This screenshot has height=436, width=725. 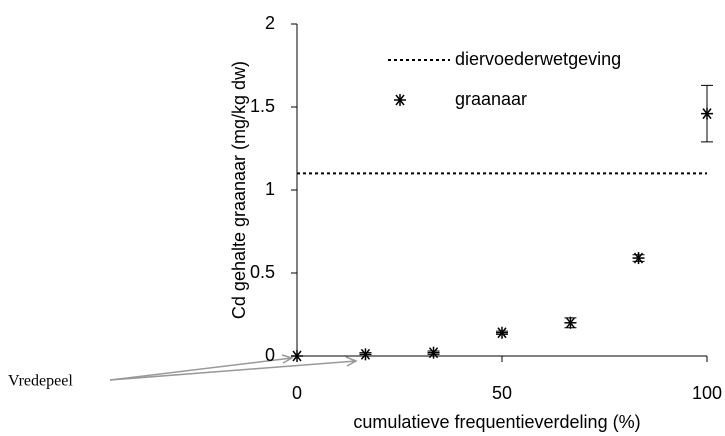 What do you see at coordinates (262, 106) in the screenshot?
I see `y-tick-label: 1.5` at bounding box center [262, 106].